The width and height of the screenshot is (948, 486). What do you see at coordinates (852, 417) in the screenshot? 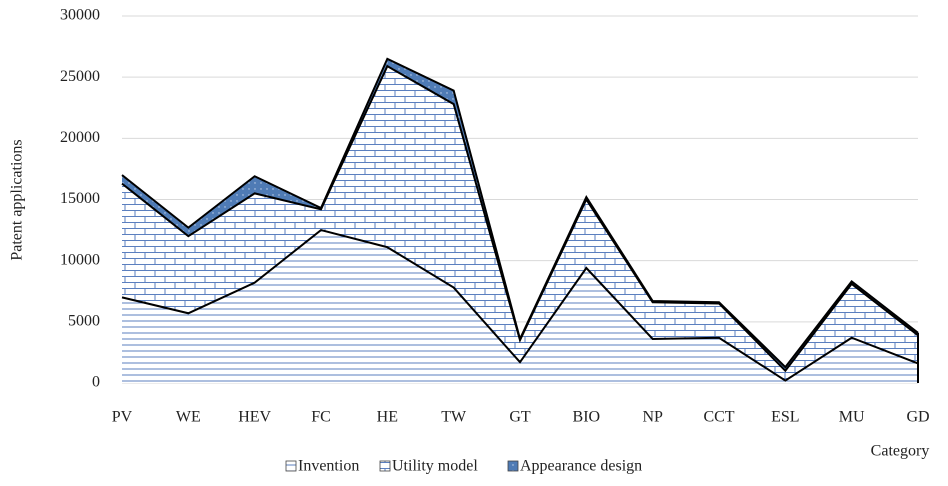
I see `x-tick-label: MU` at bounding box center [852, 417].